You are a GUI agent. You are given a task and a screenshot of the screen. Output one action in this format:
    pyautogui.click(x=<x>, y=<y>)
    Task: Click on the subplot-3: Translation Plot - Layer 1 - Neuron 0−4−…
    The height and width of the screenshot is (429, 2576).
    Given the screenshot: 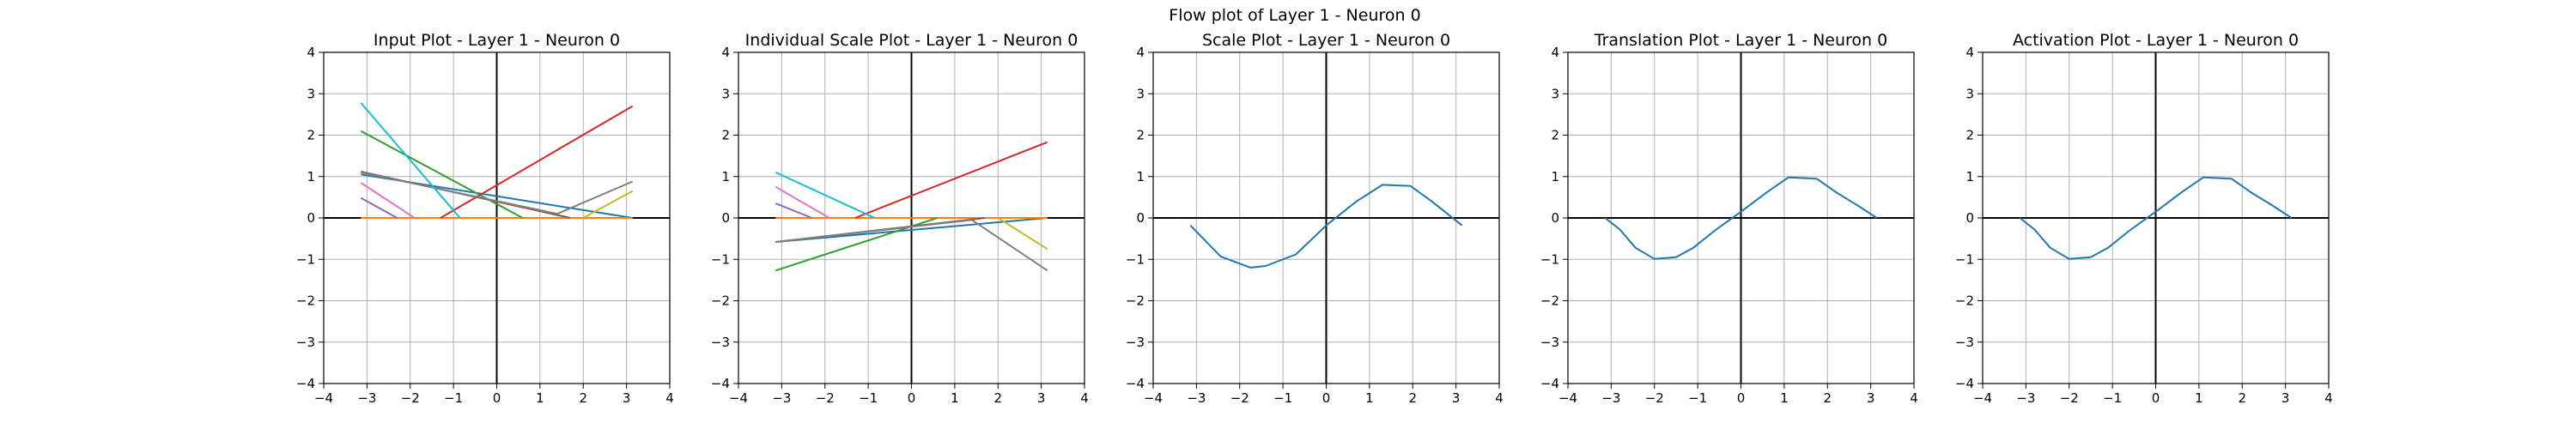 What is the action you would take?
    pyautogui.click(x=1729, y=218)
    